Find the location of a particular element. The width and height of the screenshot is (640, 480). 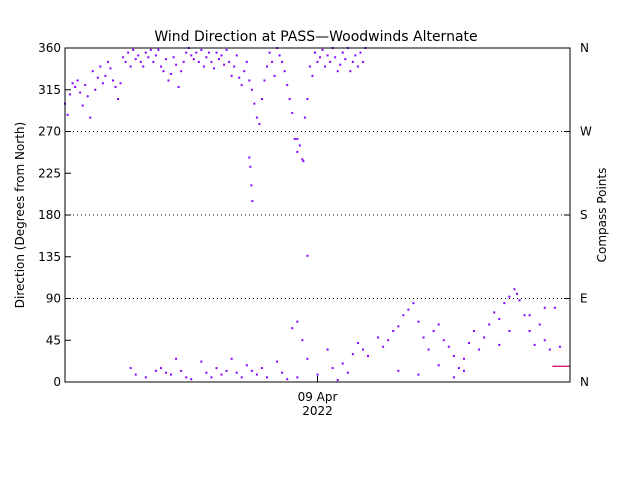

y-tick-label: 360 is located at coordinates (49, 48).